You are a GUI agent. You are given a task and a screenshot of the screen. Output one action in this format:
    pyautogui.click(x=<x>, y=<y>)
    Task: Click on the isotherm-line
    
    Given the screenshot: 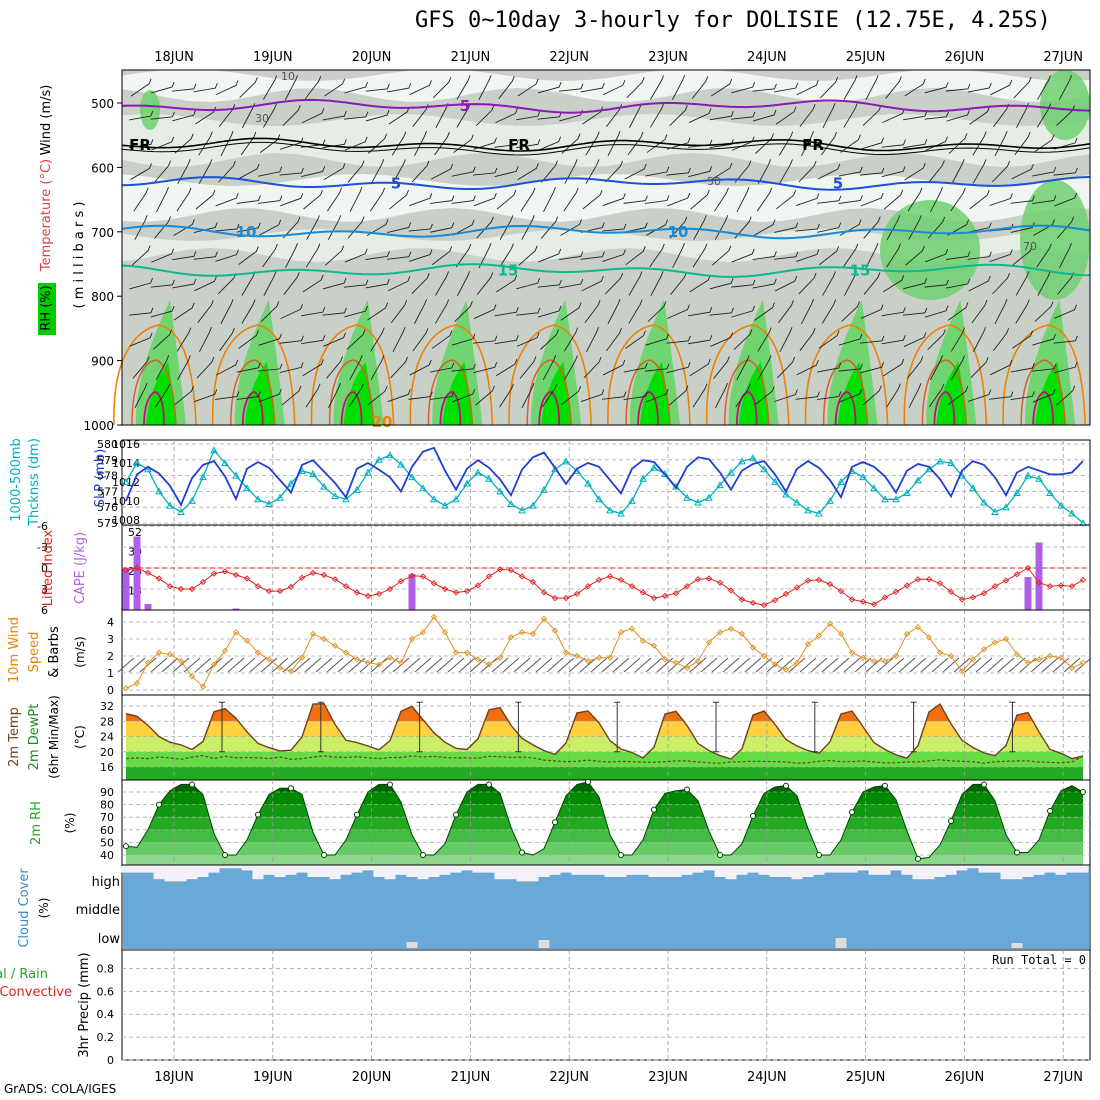 What is the action you would take?
    pyautogui.click(x=606, y=106)
    